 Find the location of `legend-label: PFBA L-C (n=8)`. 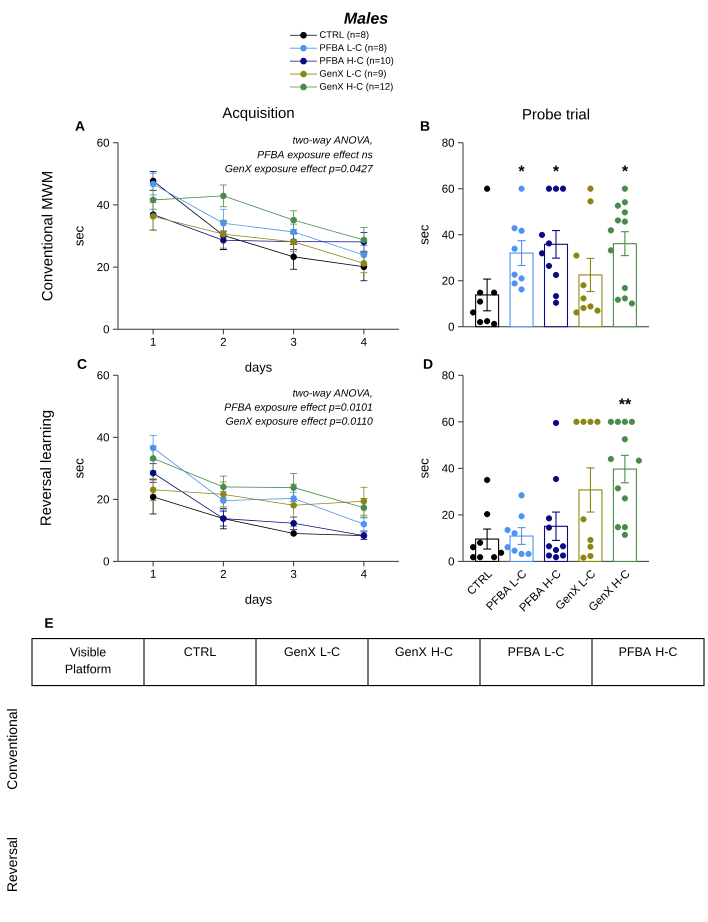

legend-label: PFBA L-C (n=8) is located at coordinates (353, 48).